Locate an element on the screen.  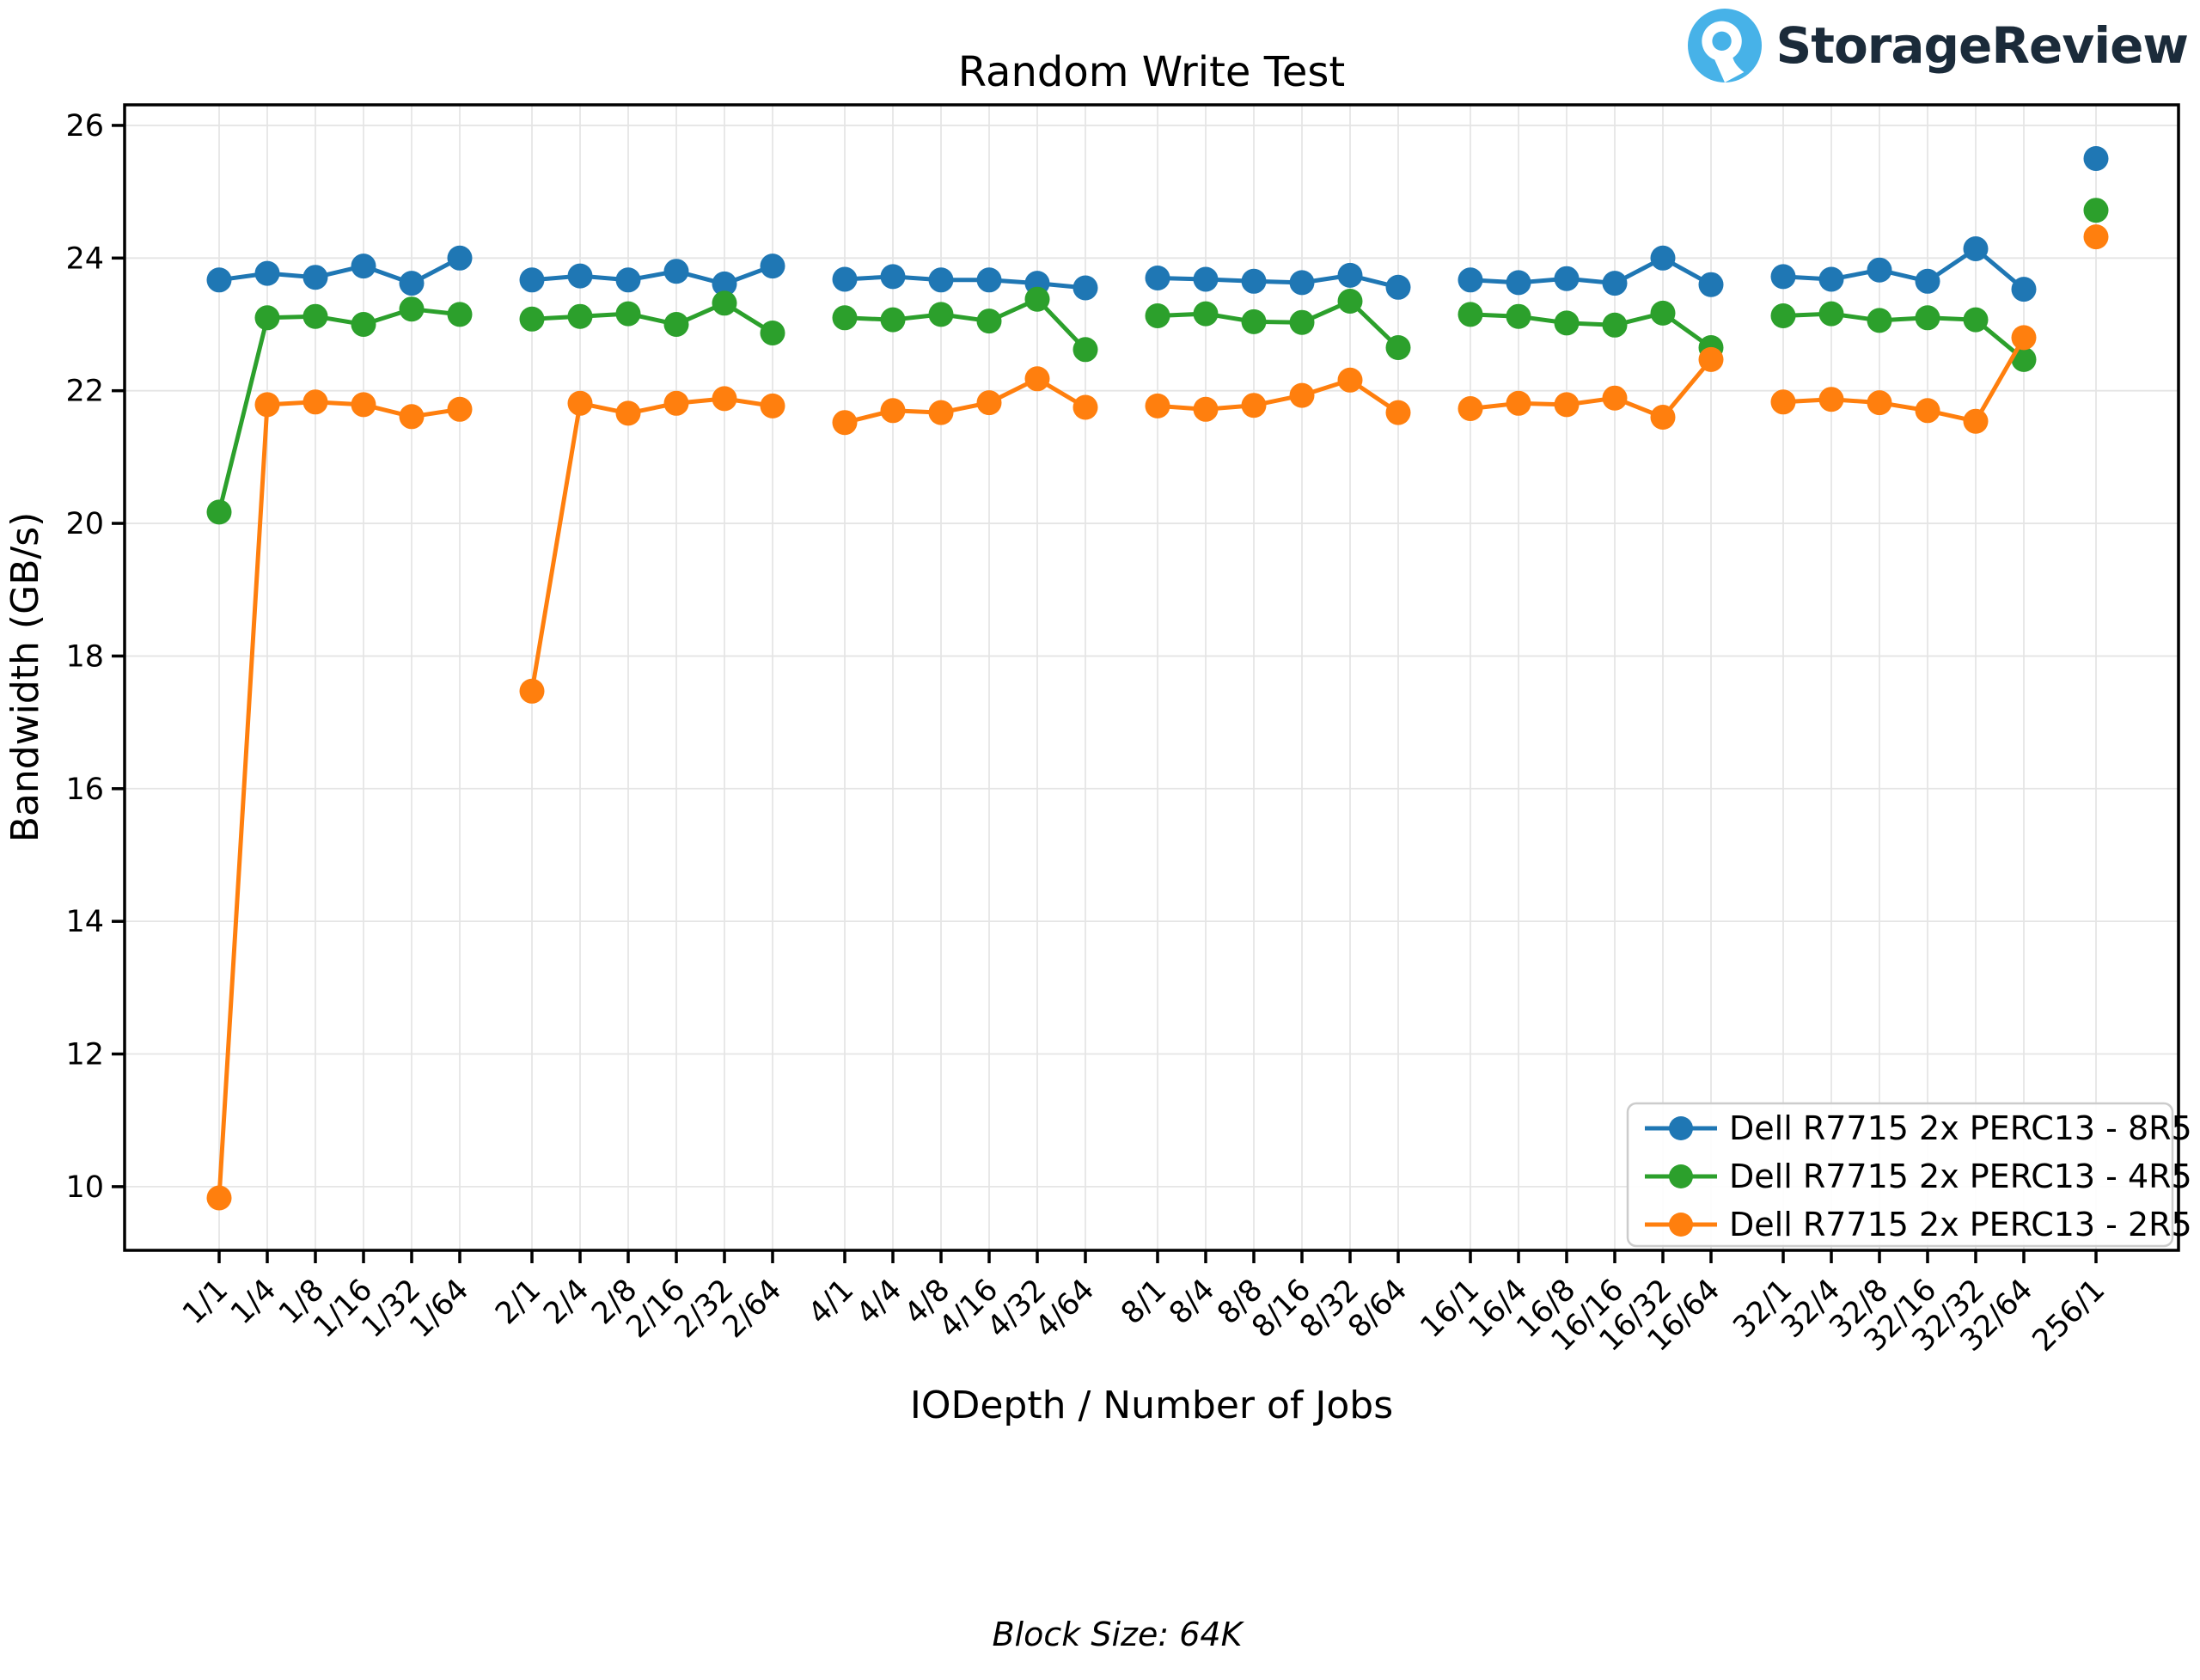
footer-note: Block Size: 64K is located at coordinates (1118, 1635).